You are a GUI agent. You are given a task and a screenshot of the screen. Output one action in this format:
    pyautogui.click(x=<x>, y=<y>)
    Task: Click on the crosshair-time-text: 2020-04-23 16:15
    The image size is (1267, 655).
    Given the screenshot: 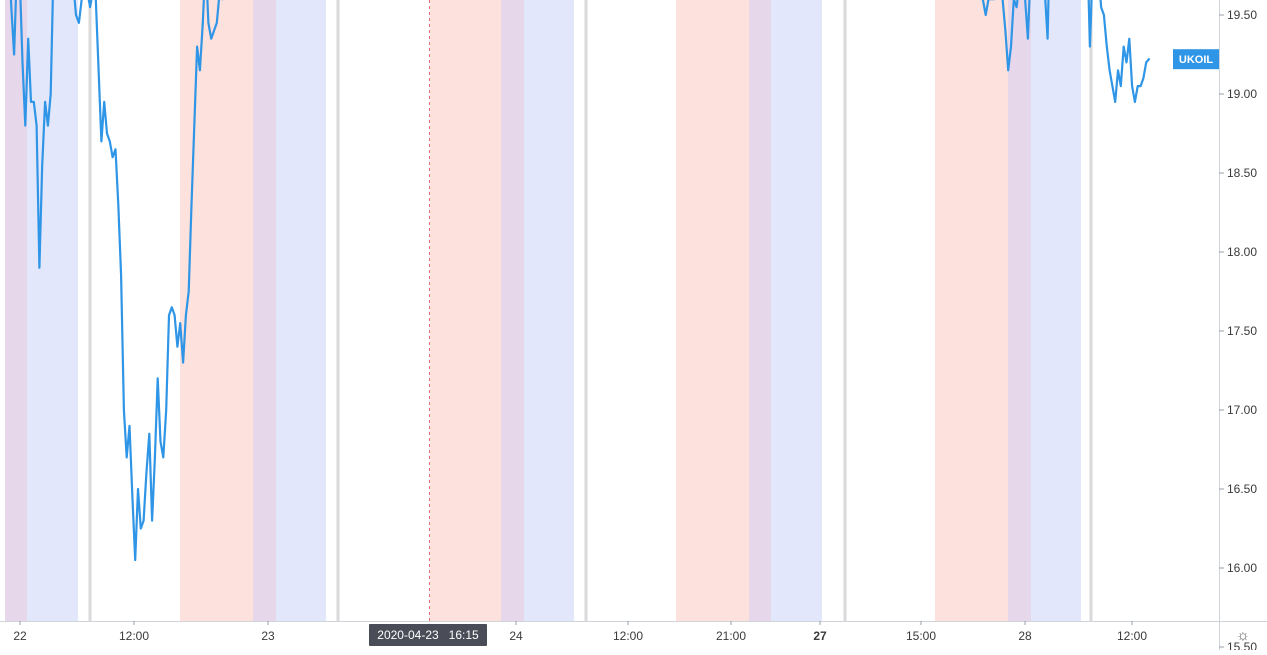 What is the action you would take?
    pyautogui.click(x=428, y=635)
    